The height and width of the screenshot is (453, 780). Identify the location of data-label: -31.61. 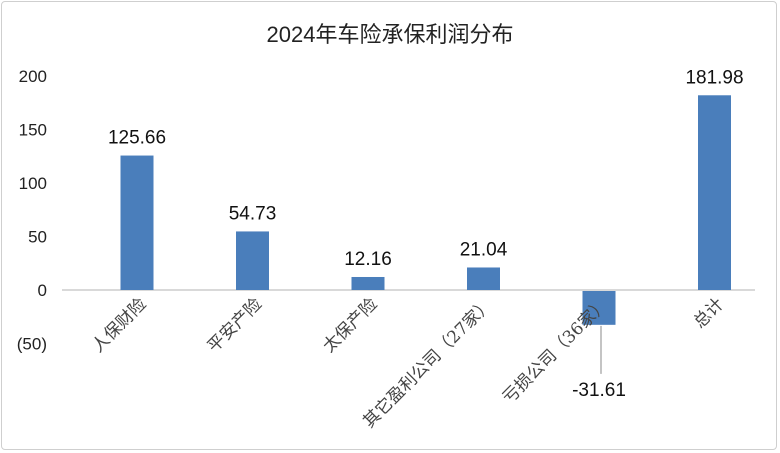
(599, 390).